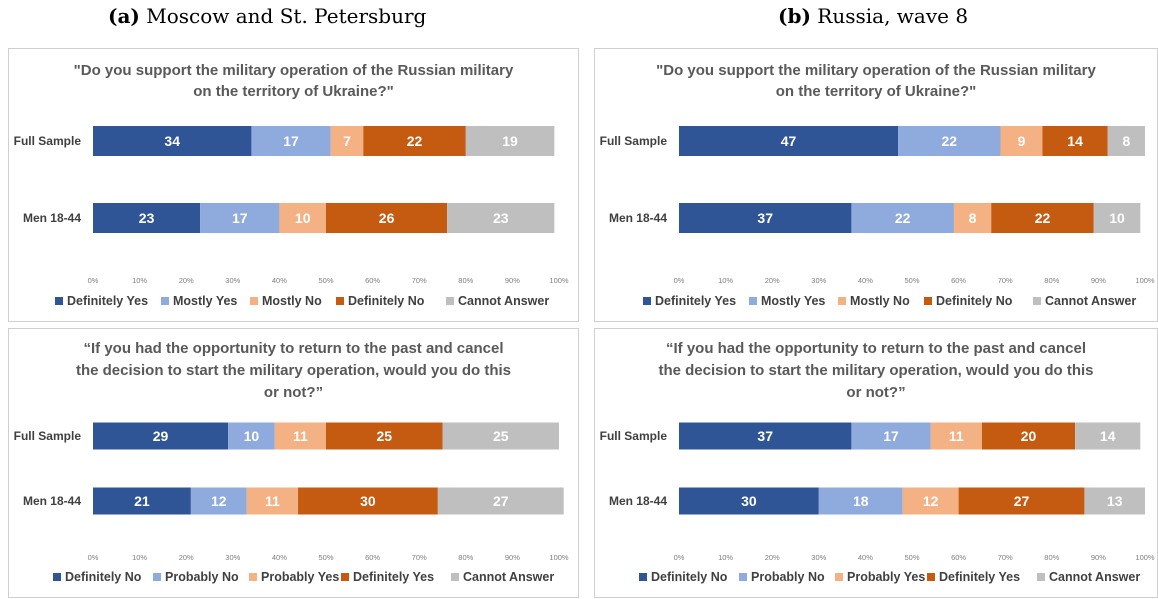 The width and height of the screenshot is (1158, 599). What do you see at coordinates (794, 16) in the screenshot?
I see `caption-b-tag: (b)` at bounding box center [794, 16].